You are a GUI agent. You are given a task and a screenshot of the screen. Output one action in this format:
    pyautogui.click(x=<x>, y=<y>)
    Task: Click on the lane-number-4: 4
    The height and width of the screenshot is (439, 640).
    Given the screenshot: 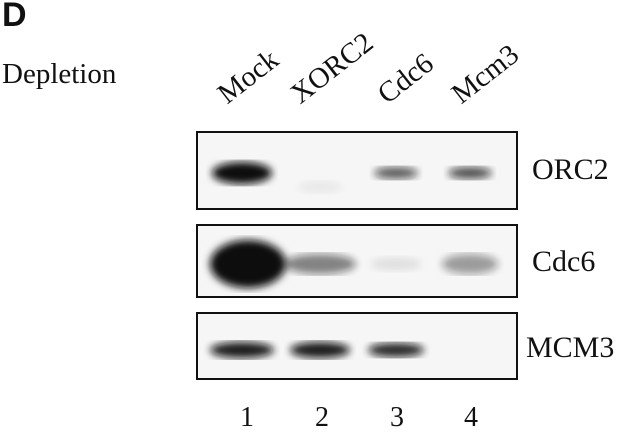 What is the action you would take?
    pyautogui.click(x=471, y=417)
    